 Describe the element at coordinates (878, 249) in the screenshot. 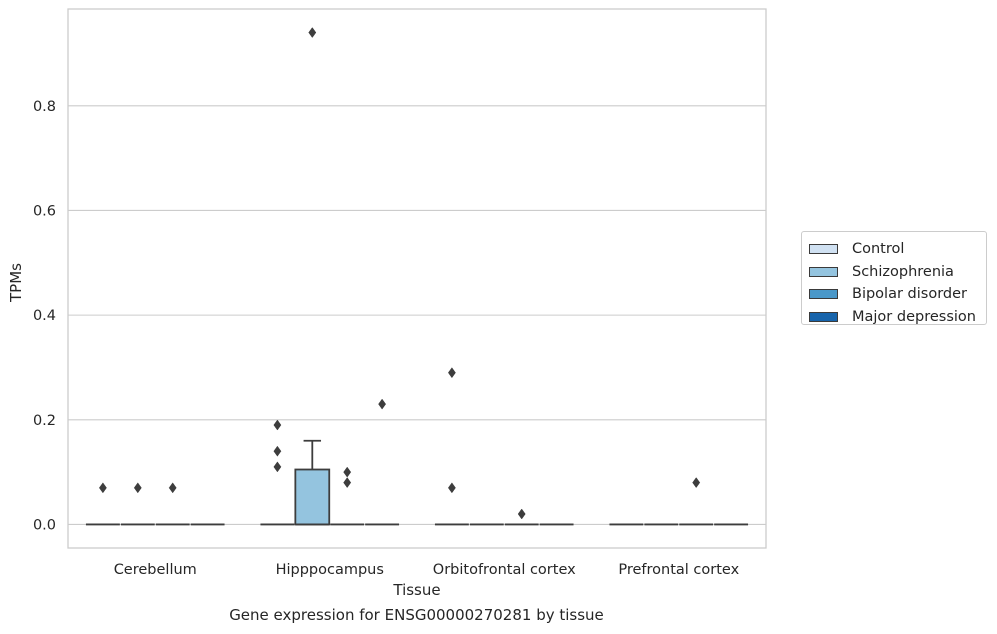

I see `legend-label-control: Control` at that location.